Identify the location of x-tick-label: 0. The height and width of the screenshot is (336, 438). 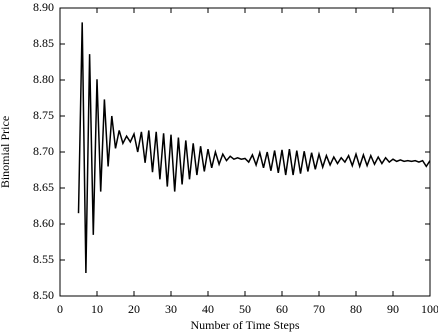
(60, 309).